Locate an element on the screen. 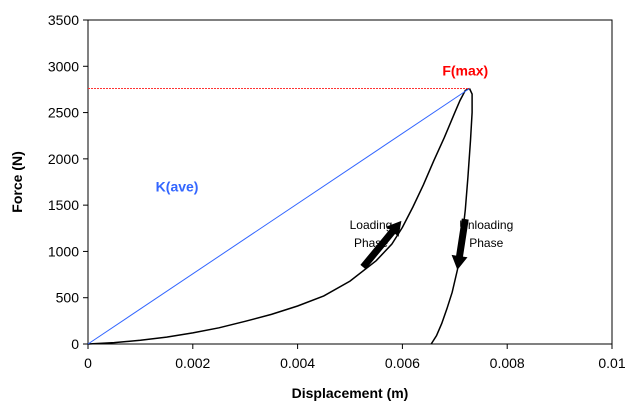 Image resolution: width=630 pixels, height=404 pixels. annotation-label: K(ave) is located at coordinates (177, 186).